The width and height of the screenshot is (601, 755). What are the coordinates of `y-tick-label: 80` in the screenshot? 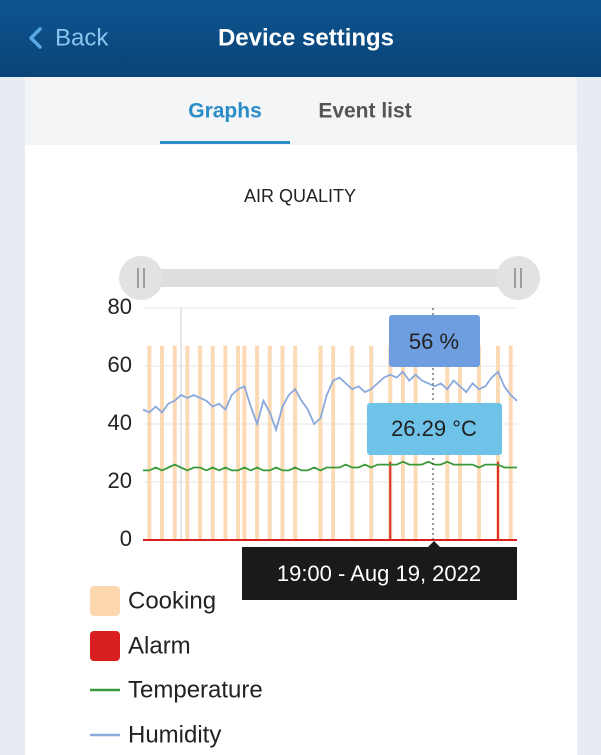 It's located at (120, 306).